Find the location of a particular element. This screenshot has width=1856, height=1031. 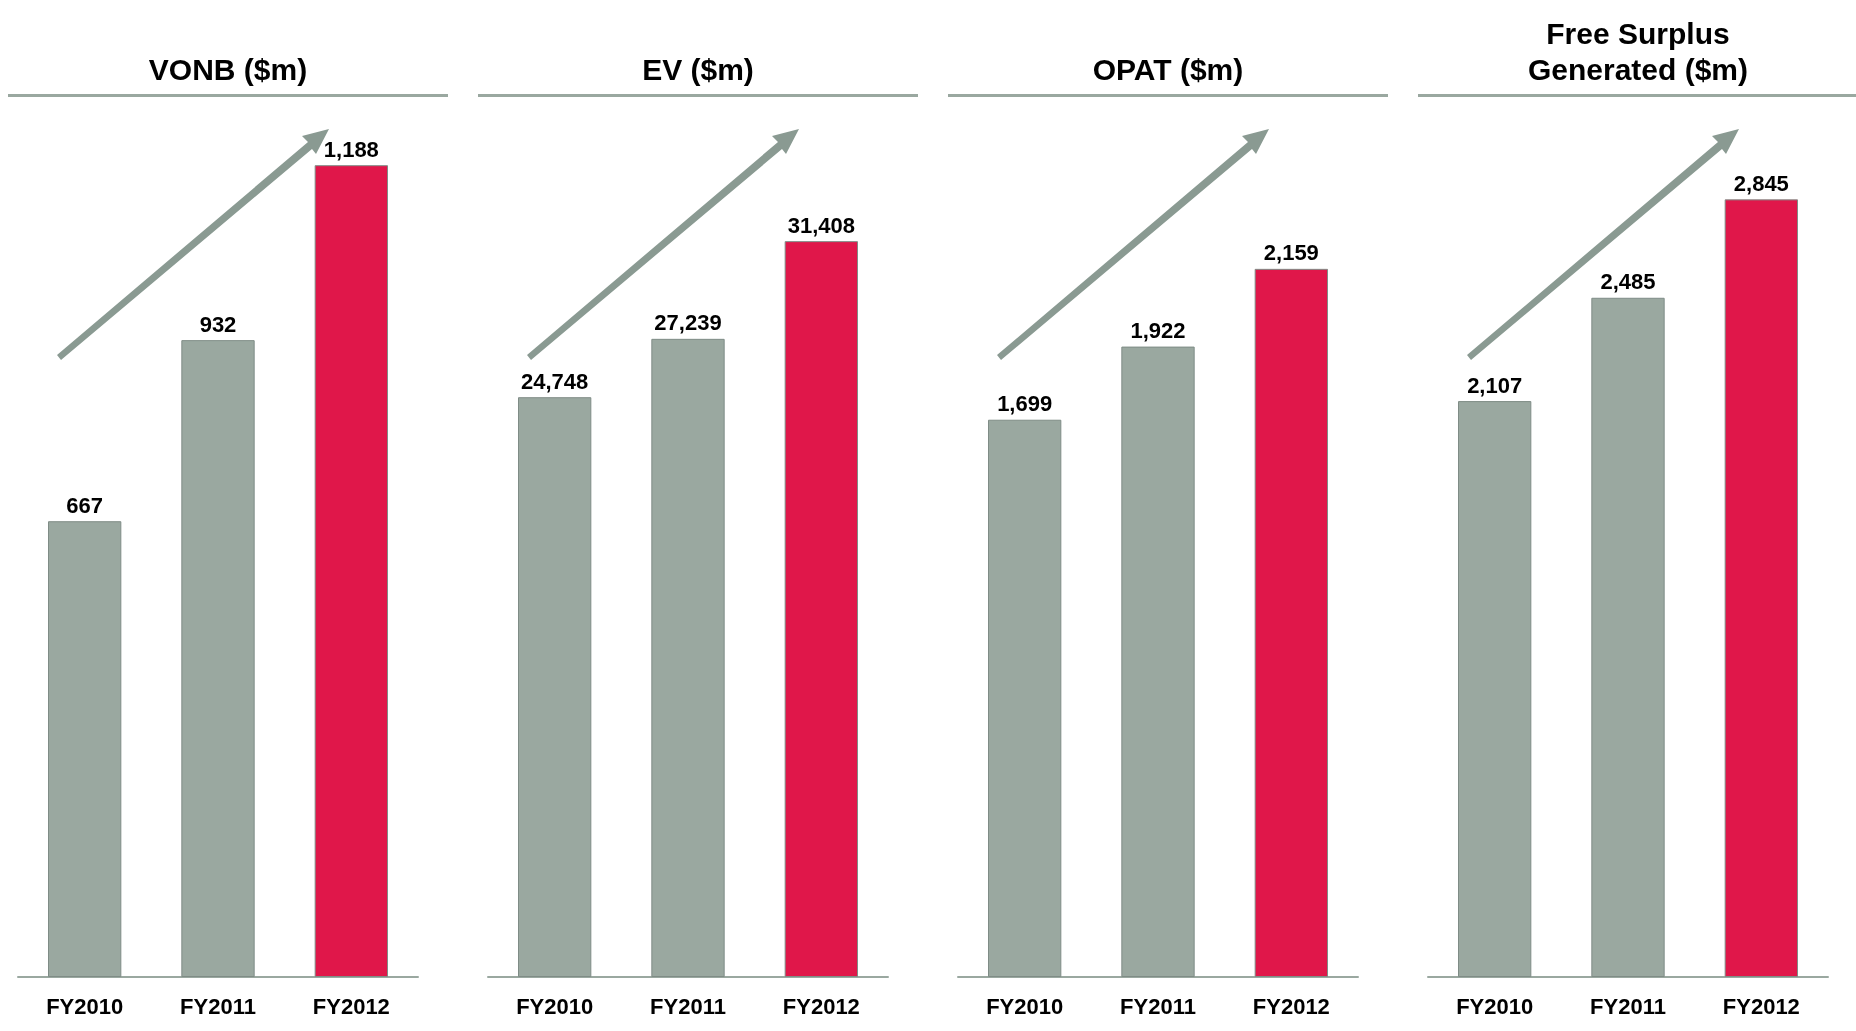

data-label: 1,188 is located at coordinates (351, 149).